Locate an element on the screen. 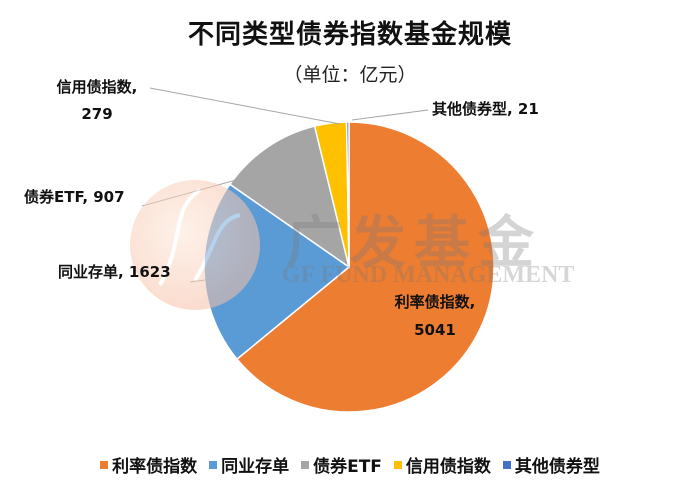 The width and height of the screenshot is (700, 487). legend-item-credit: 信用债指数 is located at coordinates (442, 464).